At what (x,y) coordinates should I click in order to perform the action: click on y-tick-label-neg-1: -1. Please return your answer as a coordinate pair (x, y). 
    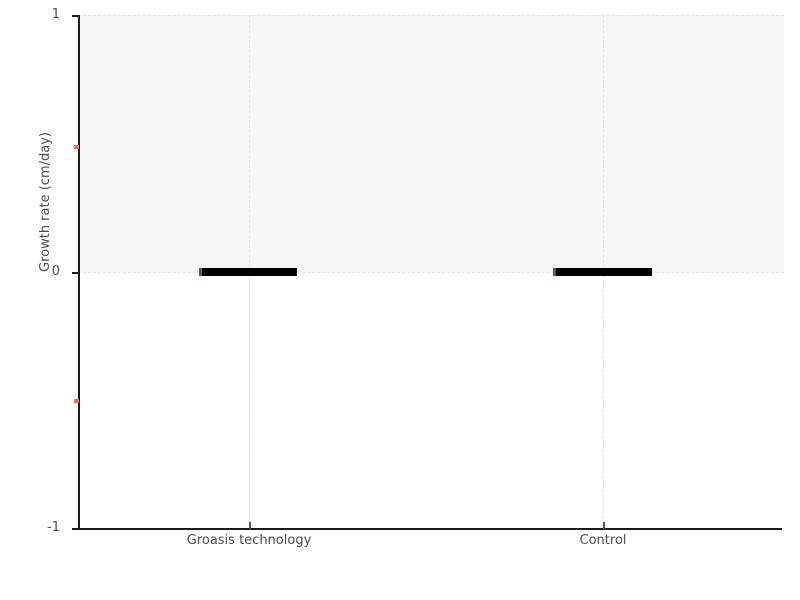
    Looking at the image, I should click on (53, 527).